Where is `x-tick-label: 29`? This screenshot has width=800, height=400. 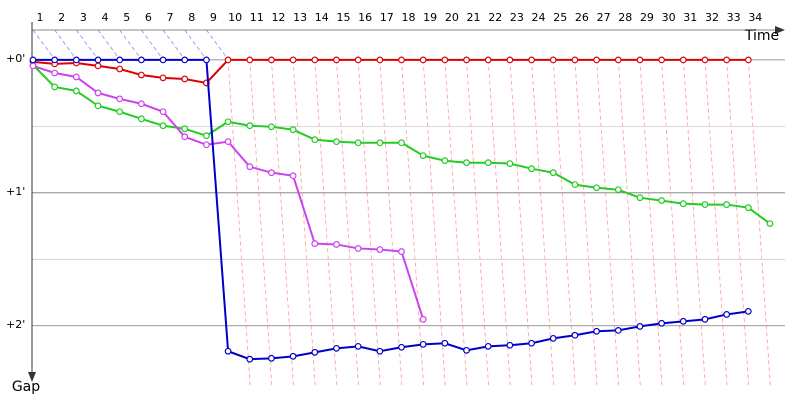
x-tick-label: 29 is located at coordinates (647, 17).